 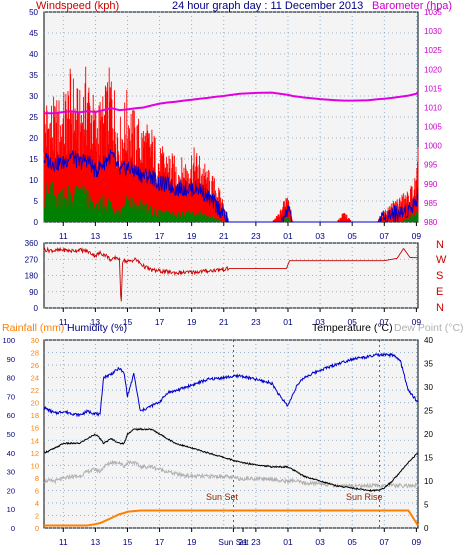 I want to click on y-tick-label: 16, so click(x=35, y=428).